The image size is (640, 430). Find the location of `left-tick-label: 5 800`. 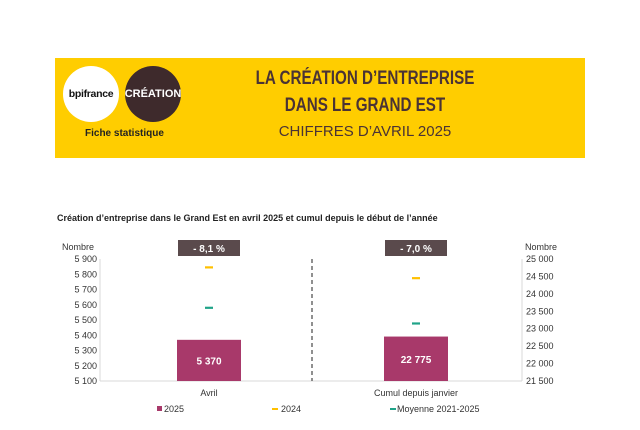

left-tick-label: 5 800 is located at coordinates (85, 274).